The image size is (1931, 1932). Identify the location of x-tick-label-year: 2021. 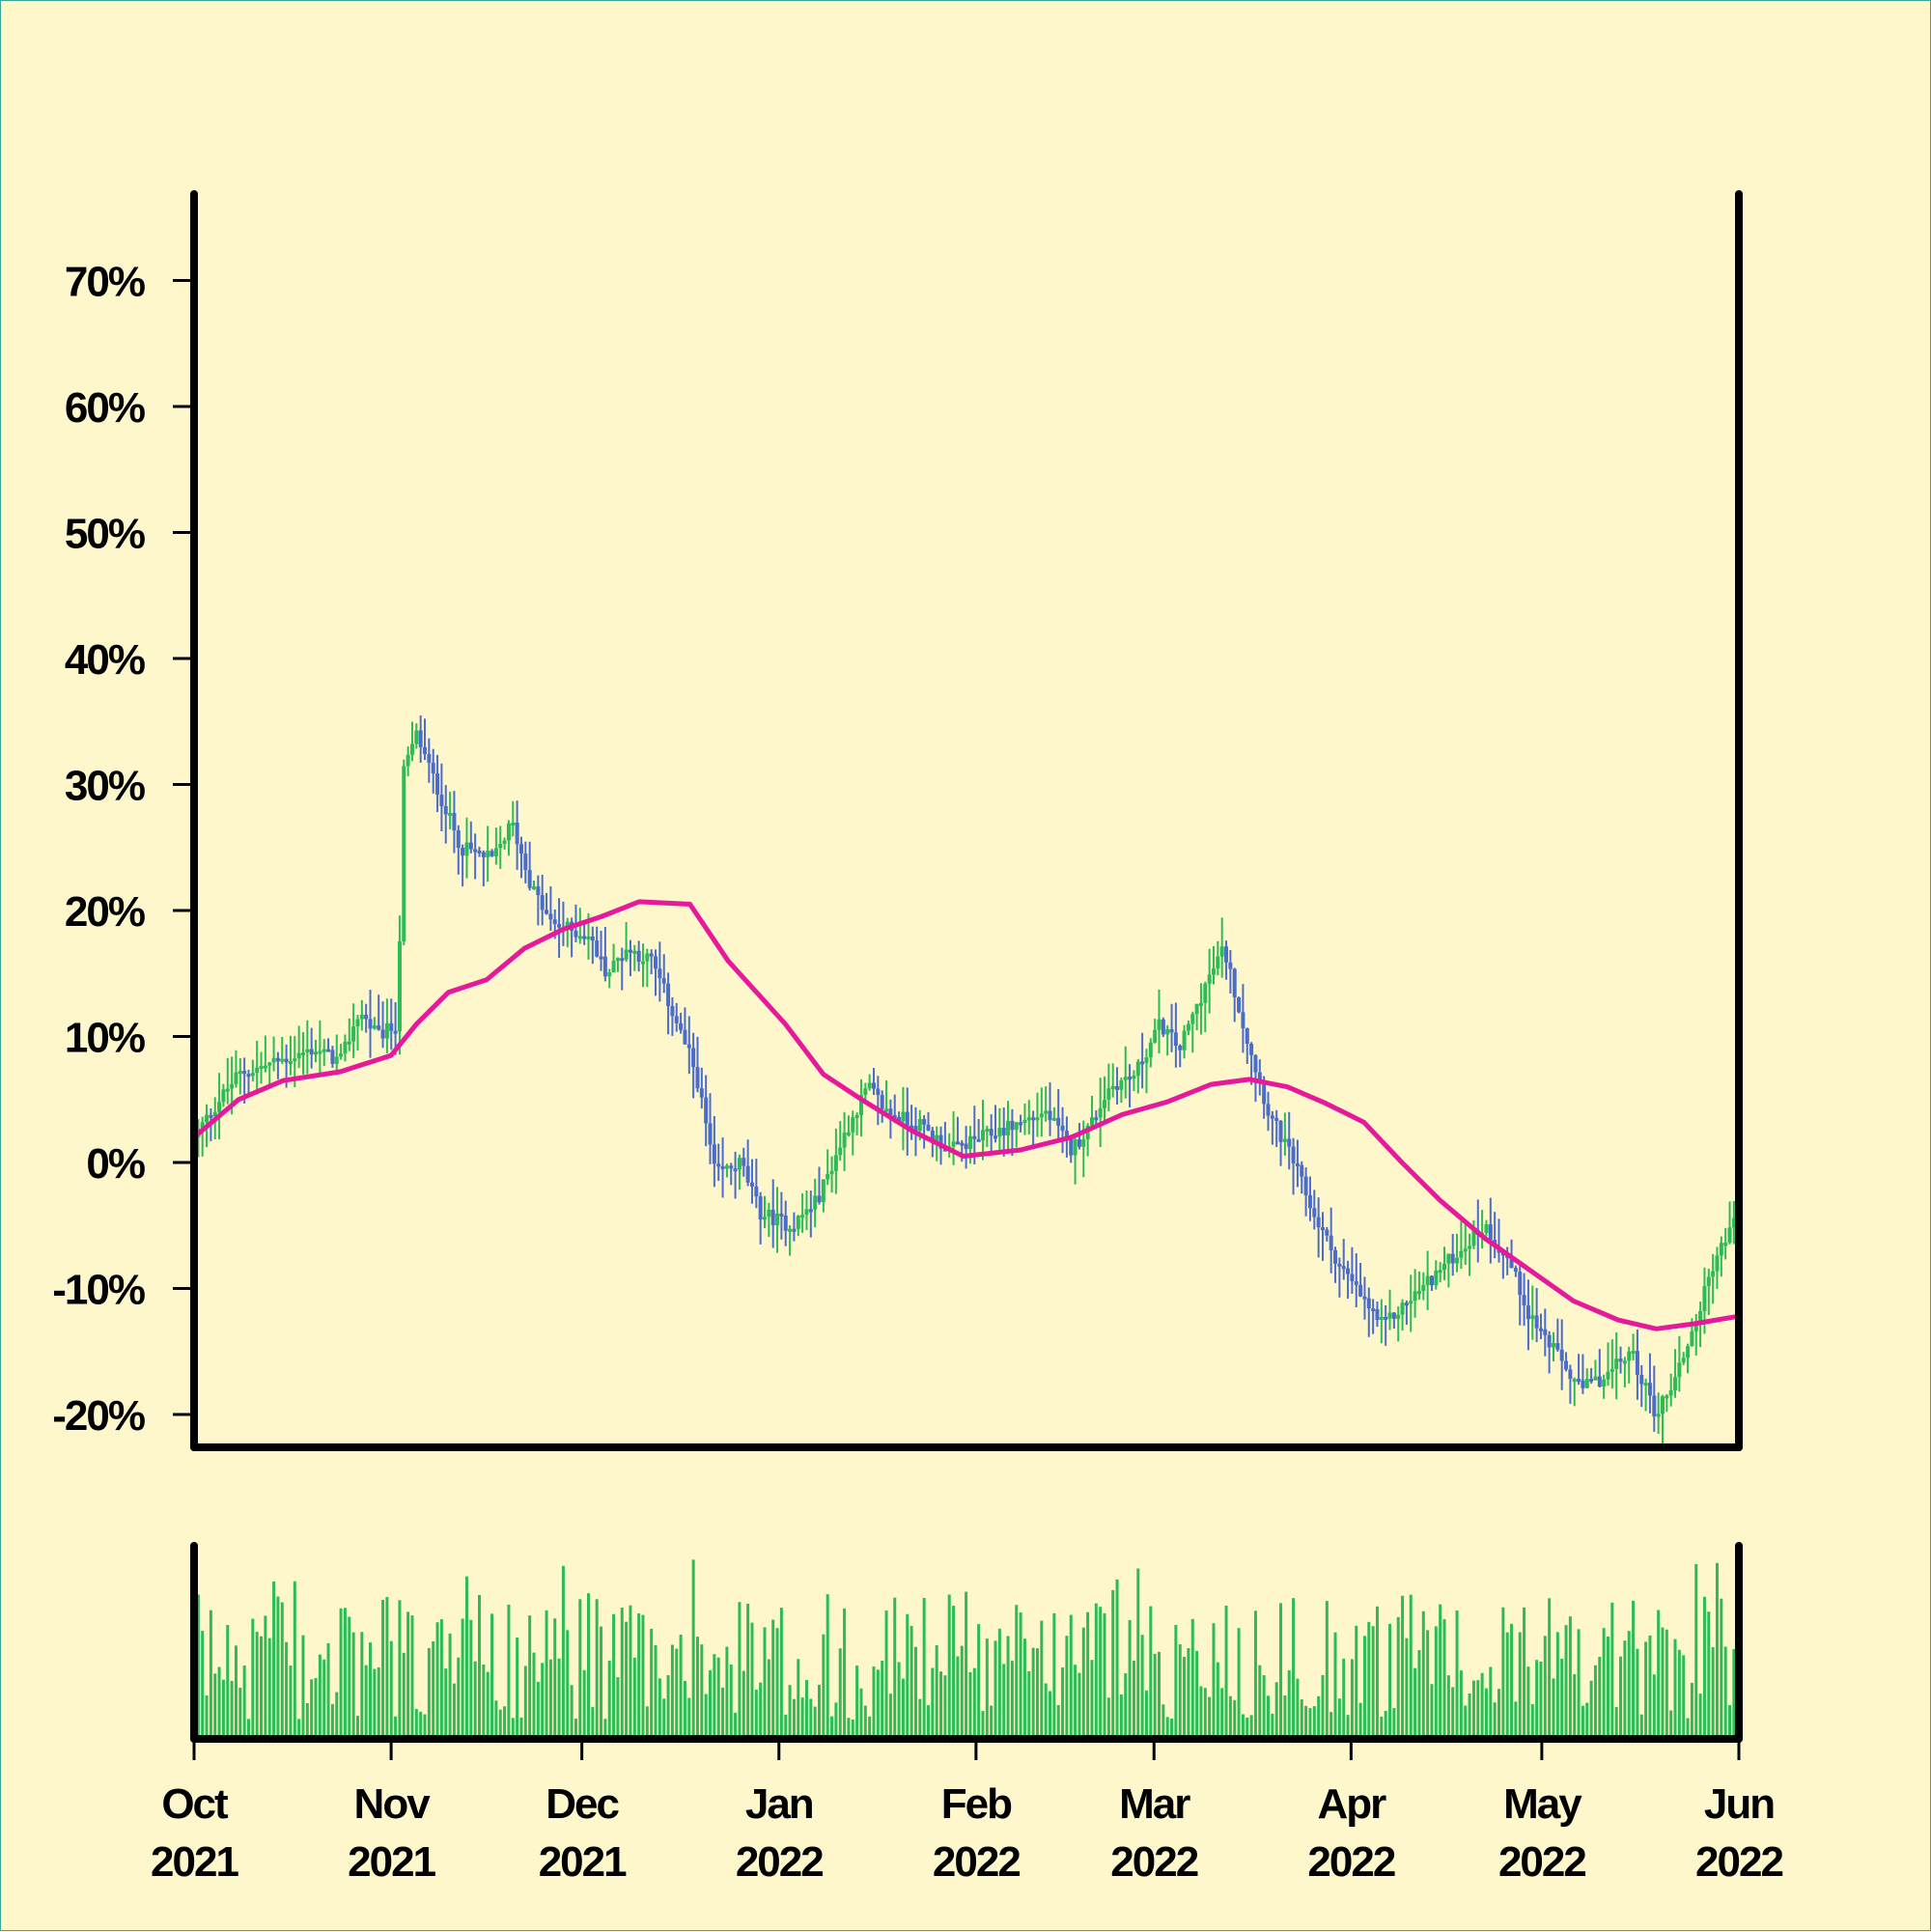
(391, 1862).